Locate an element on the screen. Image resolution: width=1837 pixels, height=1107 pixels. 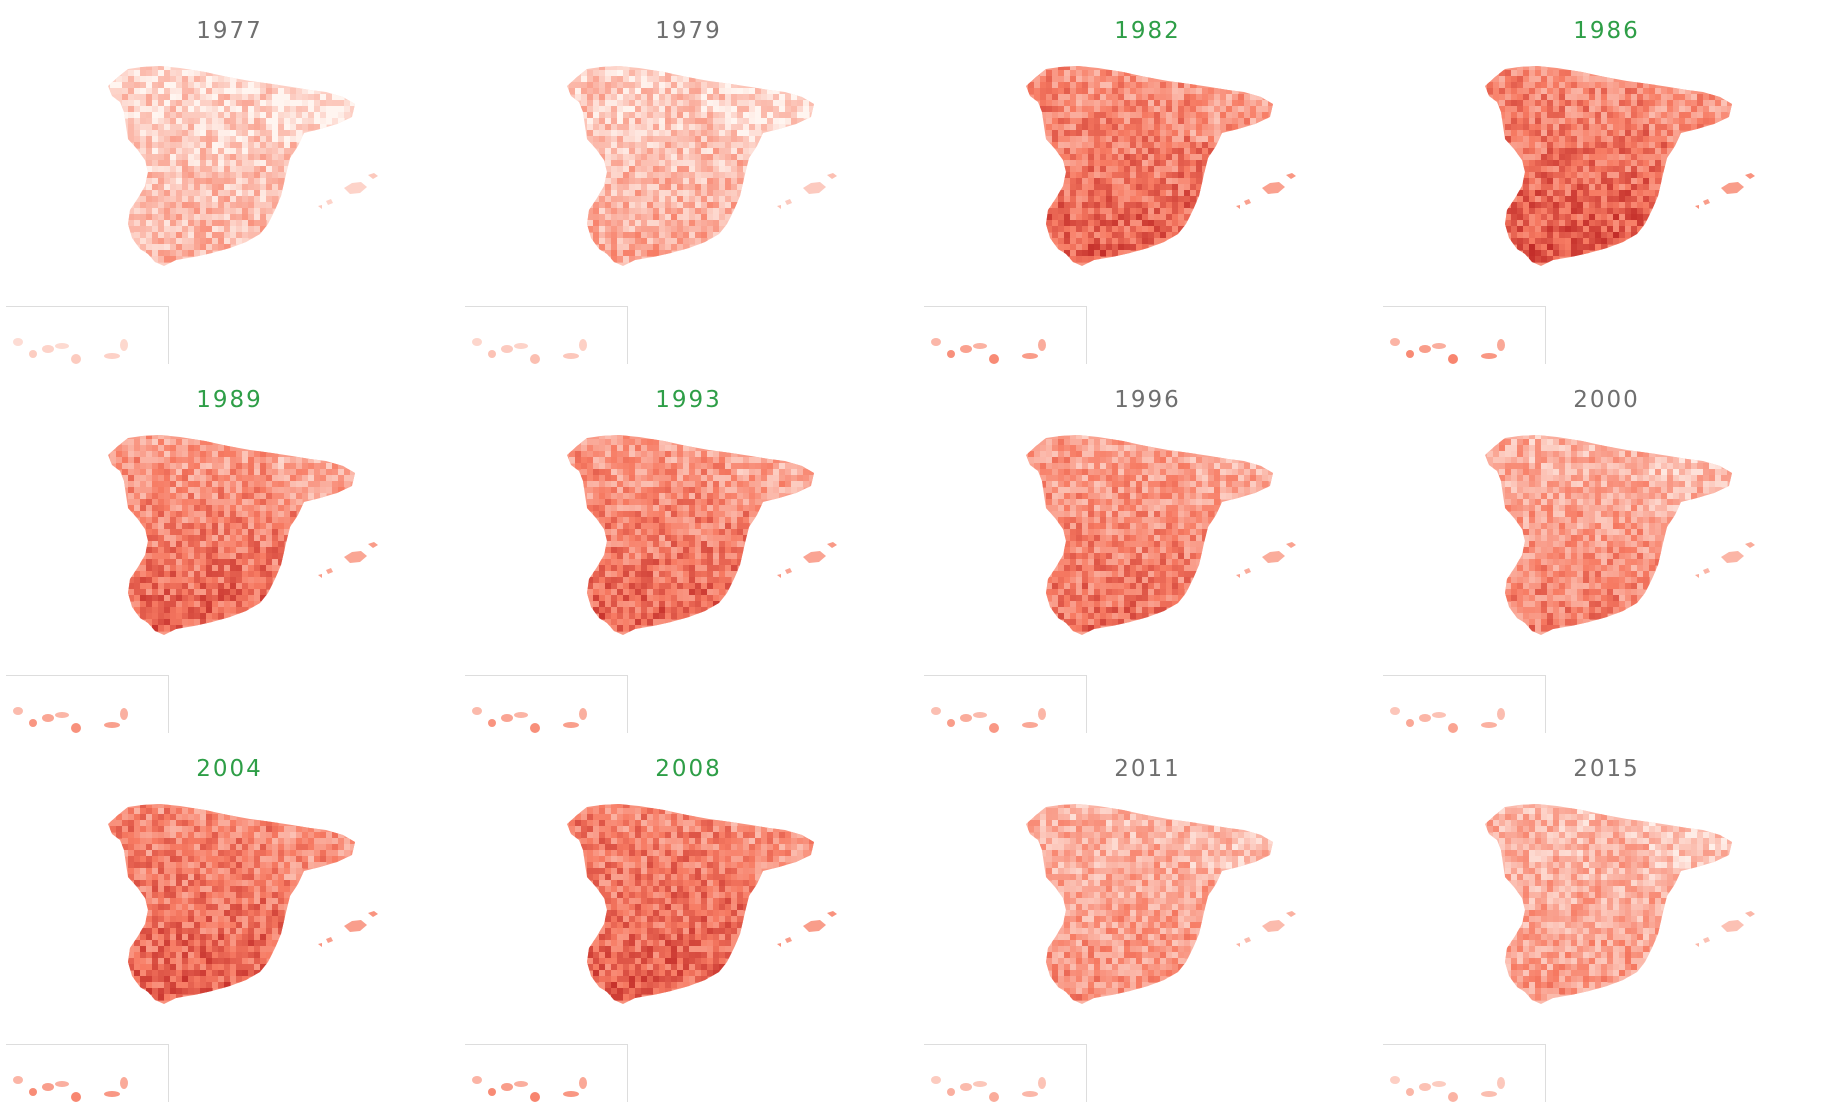
map-panel-1979: 1979 is located at coordinates (688, 184).